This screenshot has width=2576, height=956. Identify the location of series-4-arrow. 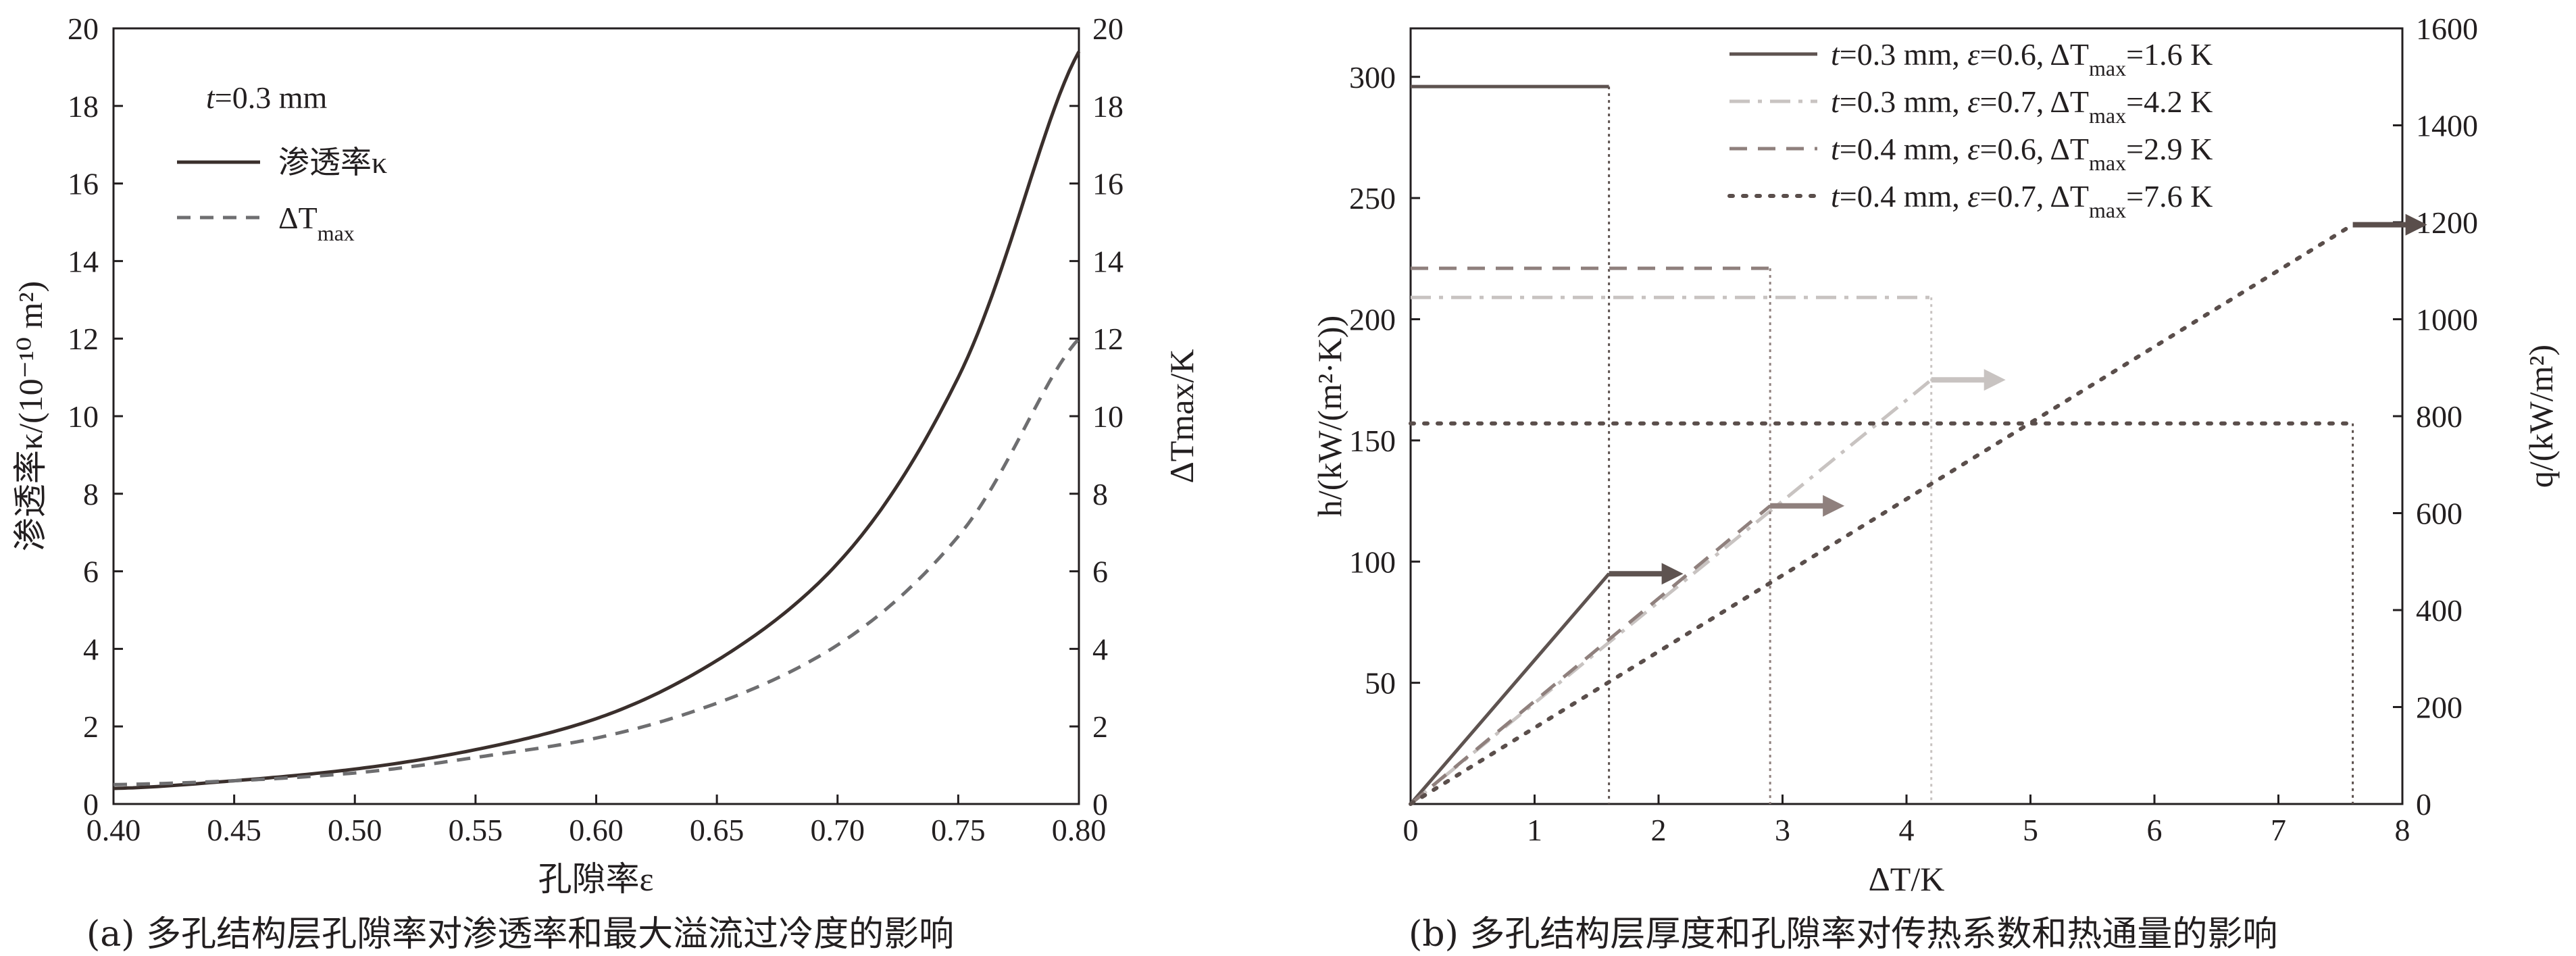
(2389, 224).